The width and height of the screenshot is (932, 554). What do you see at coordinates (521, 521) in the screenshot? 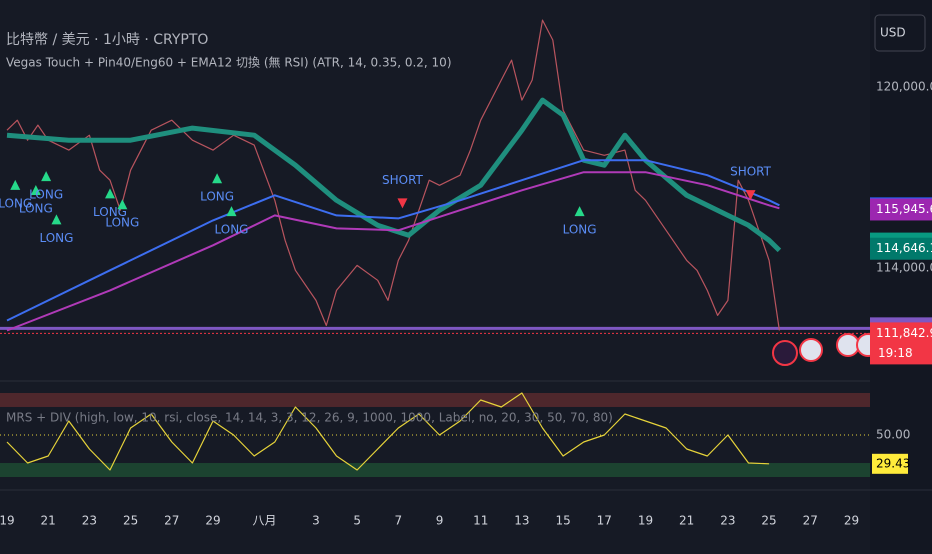
I see `x-tick-label: 13` at bounding box center [521, 521].